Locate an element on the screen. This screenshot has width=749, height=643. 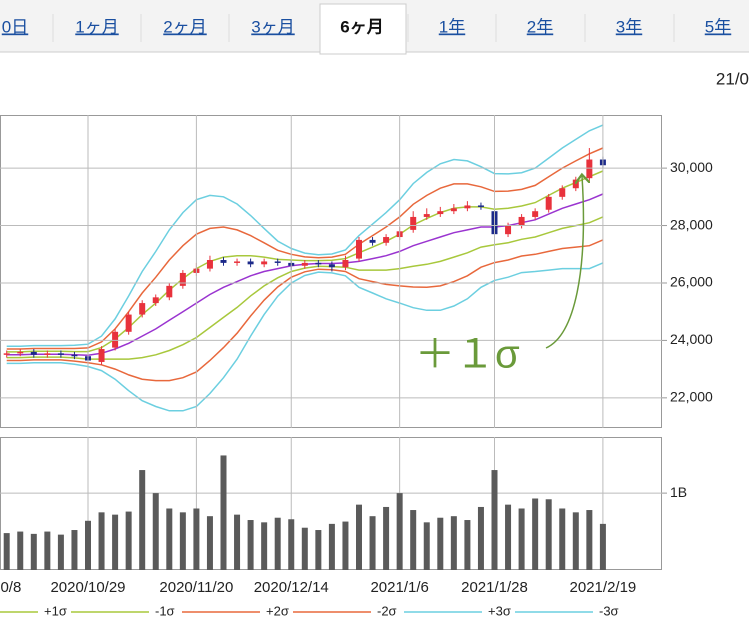
tab: 3ヶ月 is located at coordinates (272, 26).